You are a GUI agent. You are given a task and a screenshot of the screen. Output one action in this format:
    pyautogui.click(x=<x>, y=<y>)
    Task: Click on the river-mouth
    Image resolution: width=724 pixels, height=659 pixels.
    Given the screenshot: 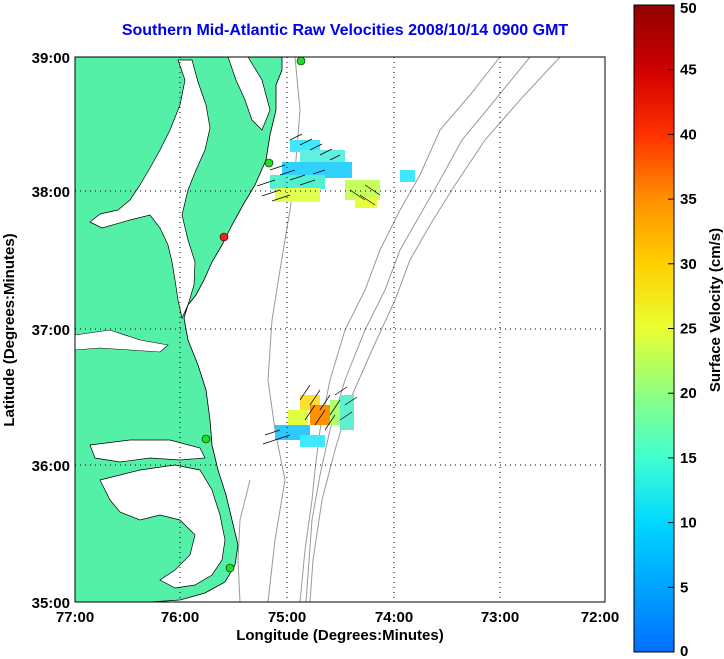 What is the action you would take?
    pyautogui.click(x=122, y=341)
    